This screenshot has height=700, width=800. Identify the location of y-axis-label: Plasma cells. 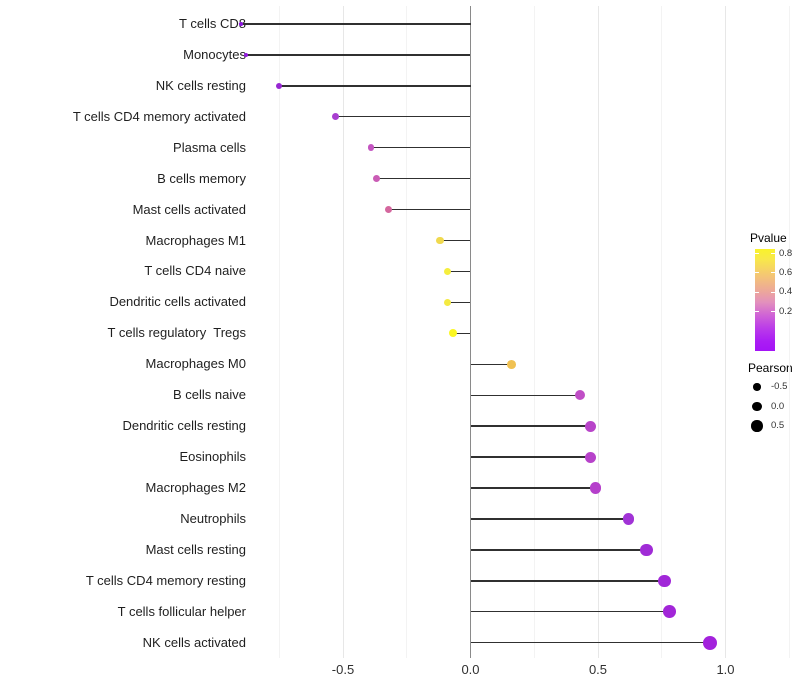
(209, 147).